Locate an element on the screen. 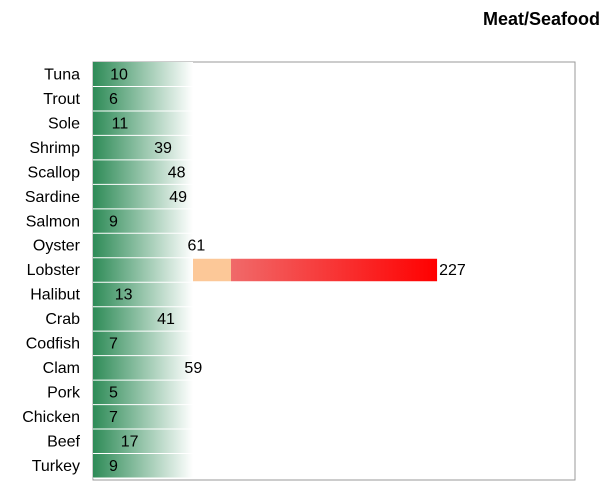  value-label: 39 is located at coordinates (163, 148).